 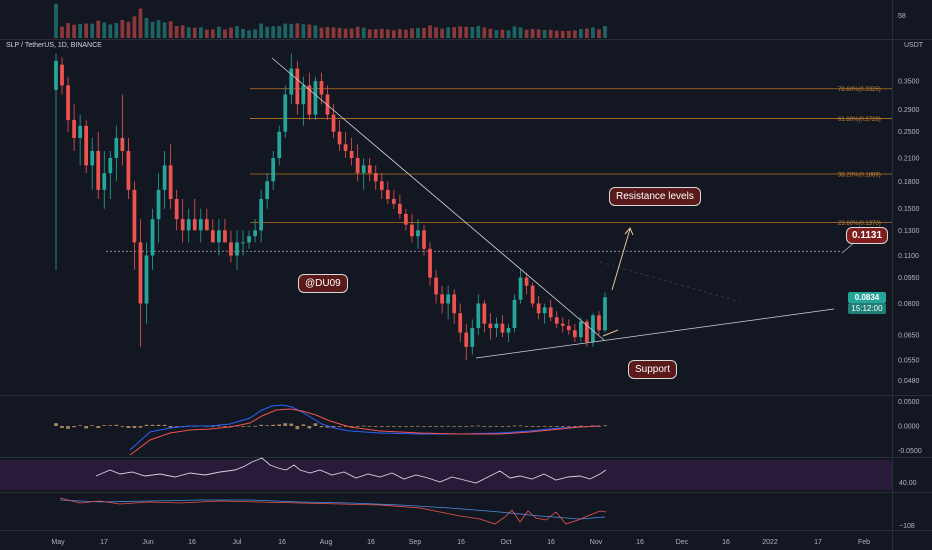 What do you see at coordinates (909, 361) in the screenshot?
I see `price-tick-label: 0.0550` at bounding box center [909, 361].